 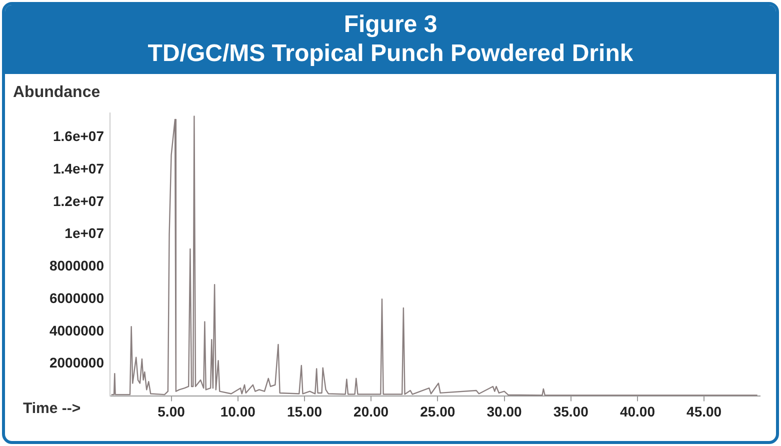 I want to click on y-tick-label: 1.4e+07, so click(x=78, y=168).